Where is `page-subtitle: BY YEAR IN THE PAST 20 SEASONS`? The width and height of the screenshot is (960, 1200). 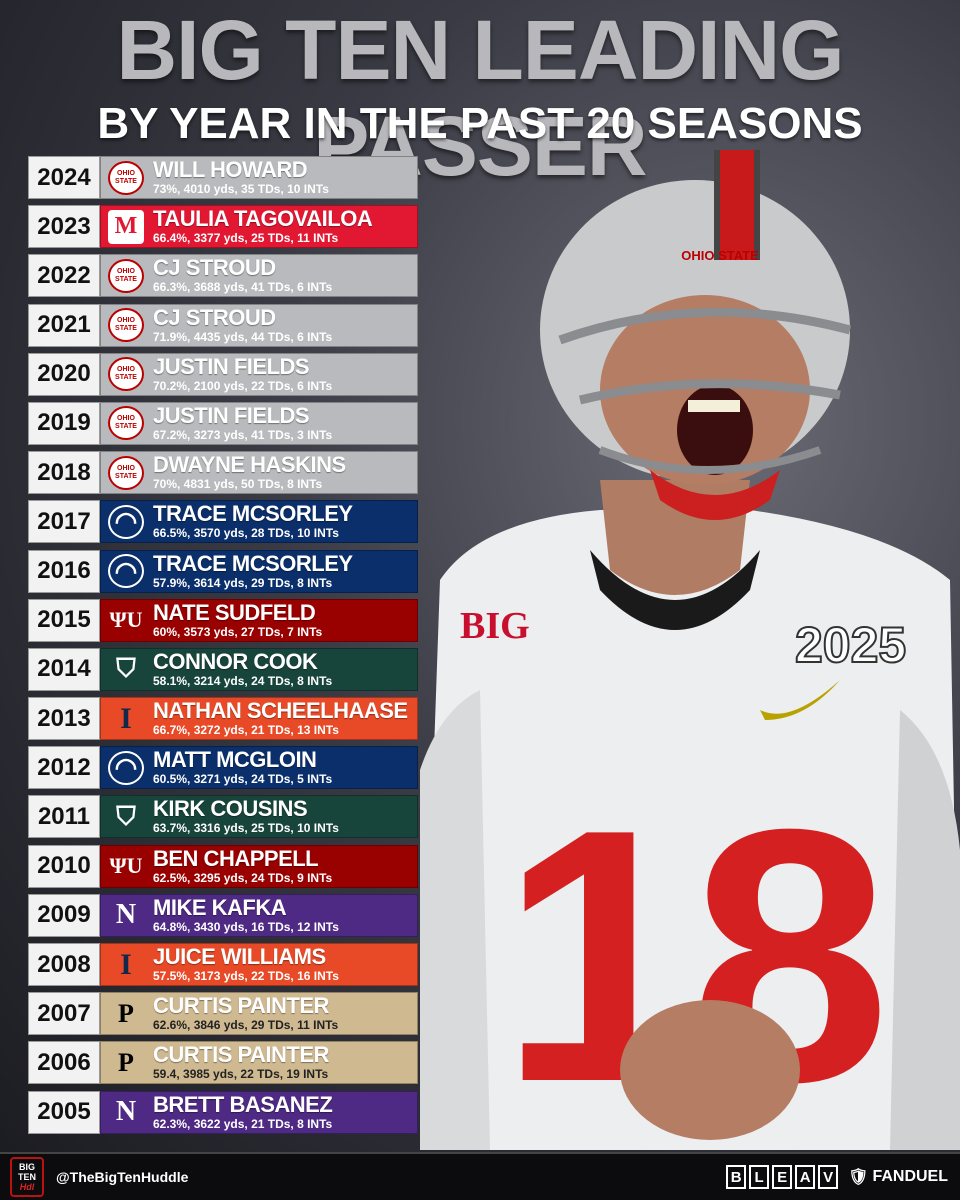
page-subtitle: BY YEAR IN THE PAST 20 SEASONS is located at coordinates (480, 123).